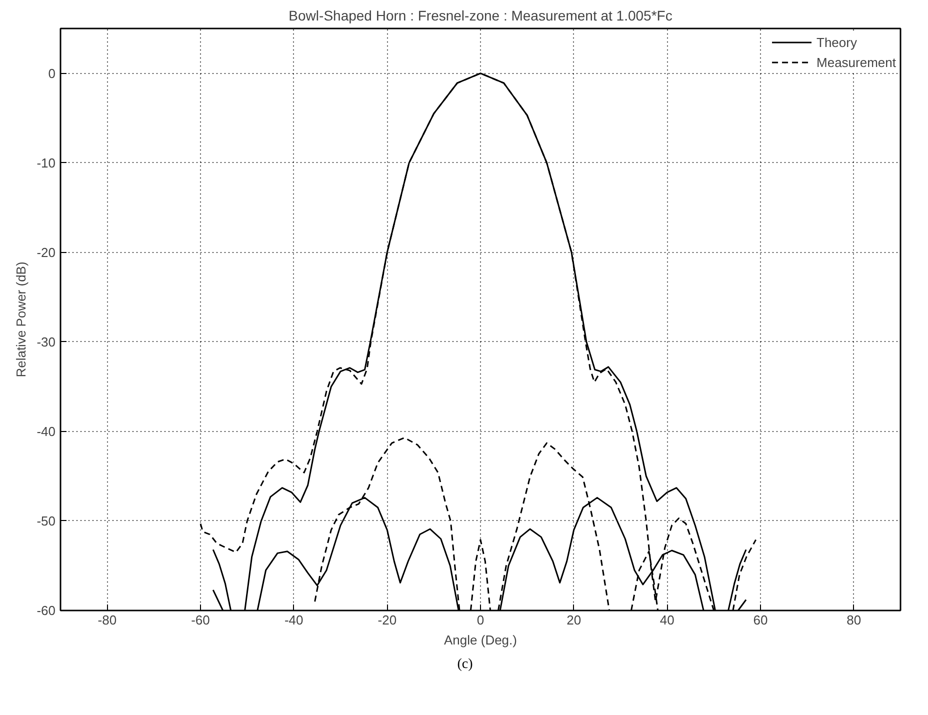 The width and height of the screenshot is (928, 715). I want to click on y-tick-label: -40, so click(46, 431).